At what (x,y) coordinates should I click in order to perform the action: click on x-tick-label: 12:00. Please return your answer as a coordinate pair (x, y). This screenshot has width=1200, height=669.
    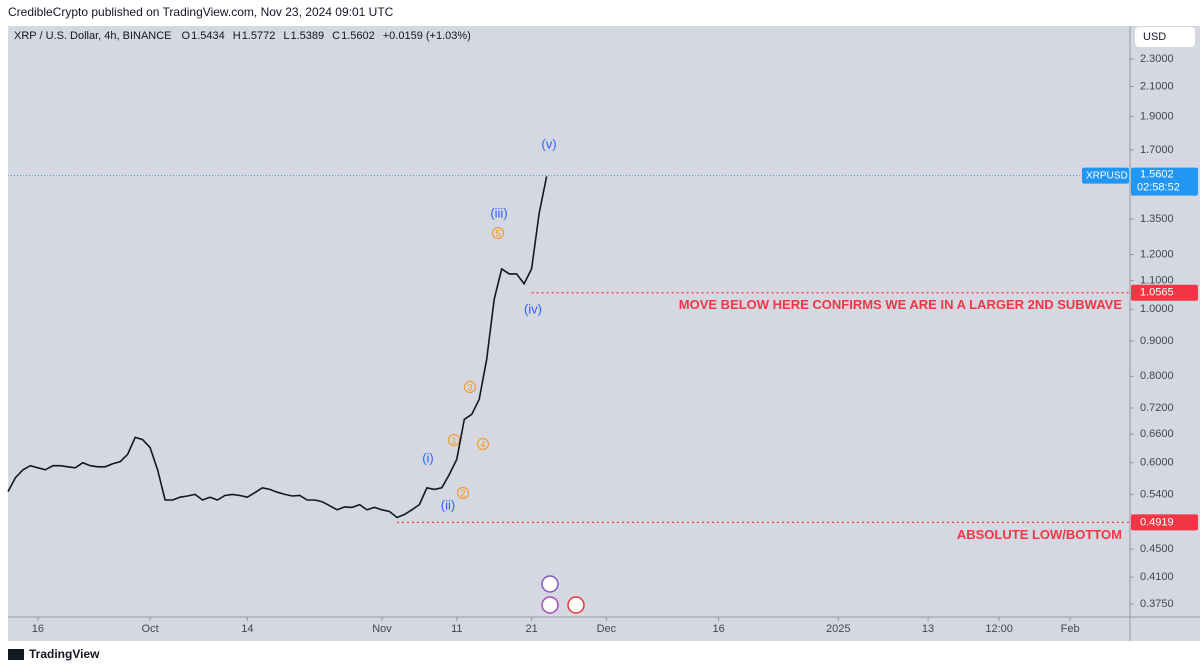
    Looking at the image, I should click on (999, 629).